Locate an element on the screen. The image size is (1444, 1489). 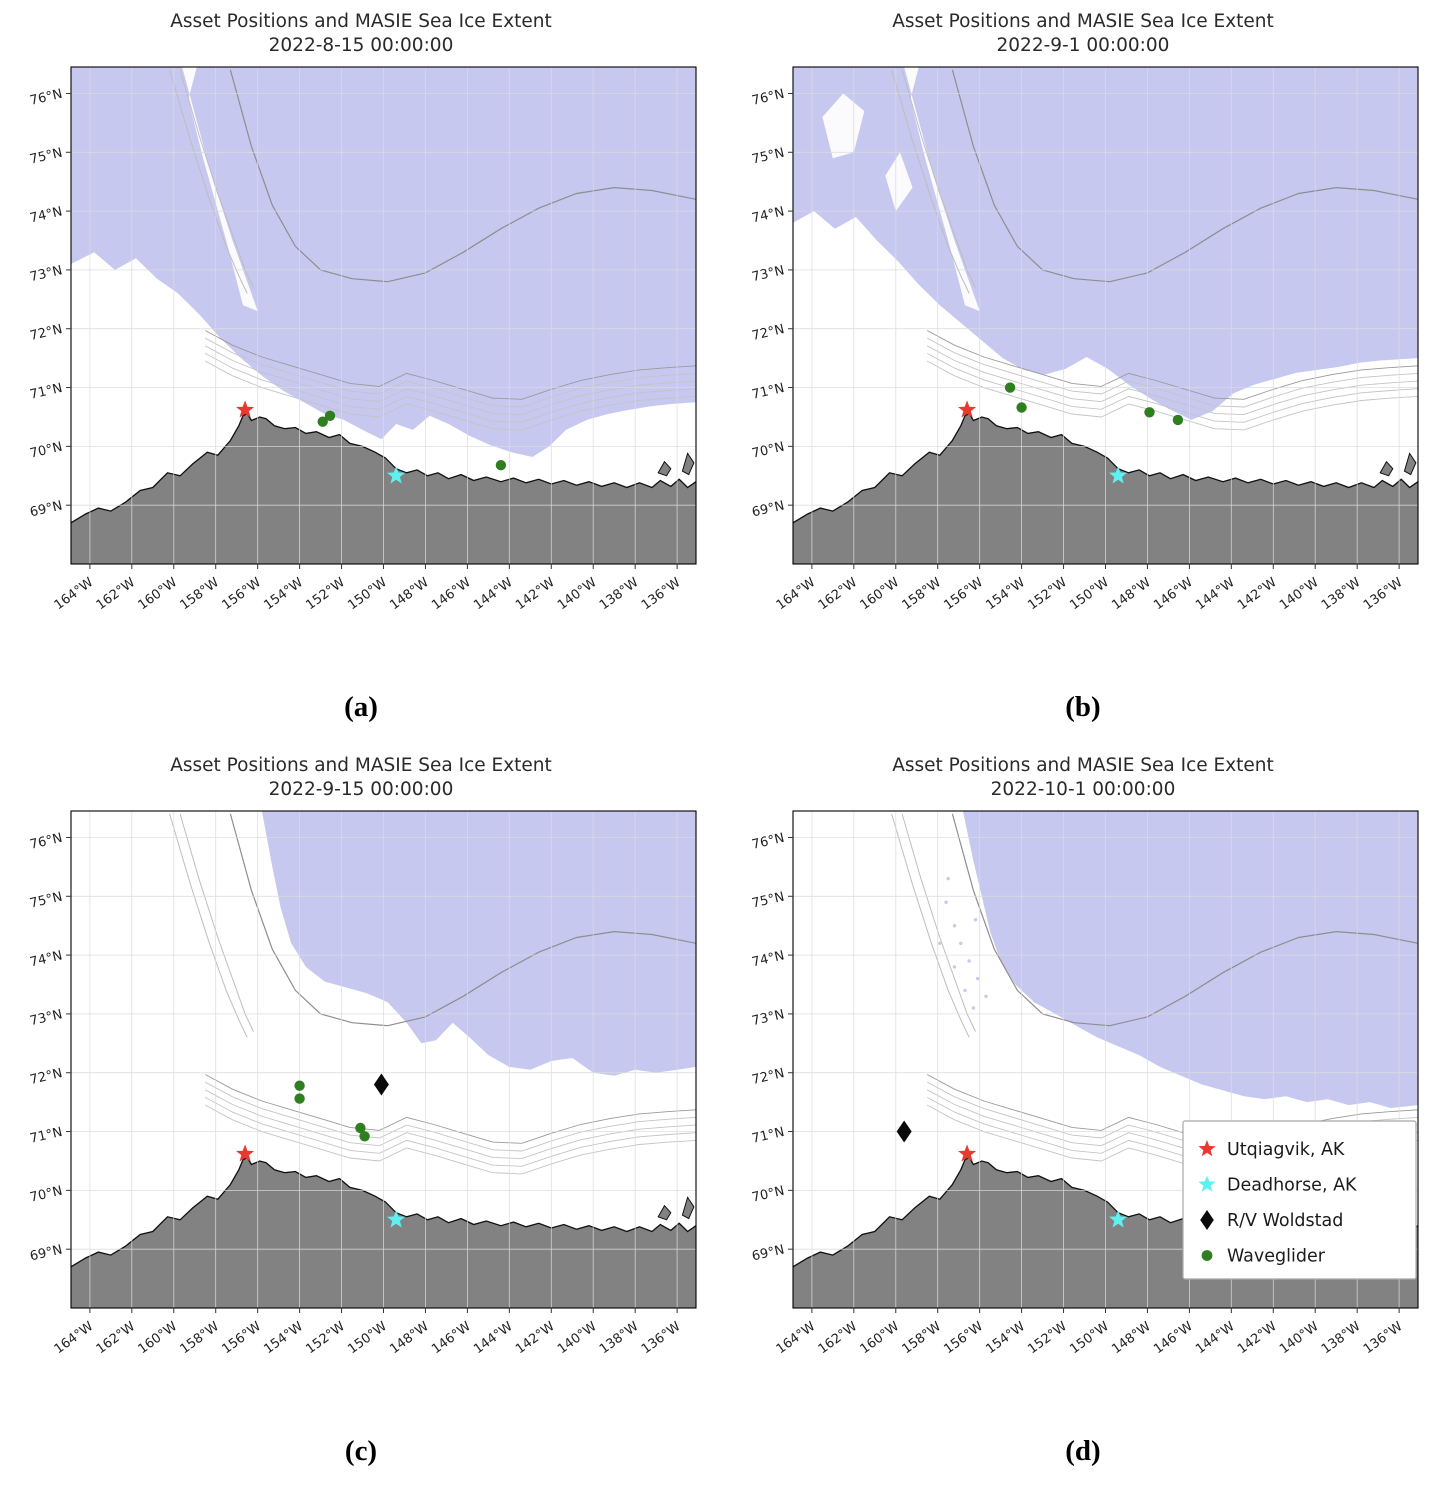
panel-b-subtitle: 2022-9-1 00:00:00 is located at coordinates (1083, 46).